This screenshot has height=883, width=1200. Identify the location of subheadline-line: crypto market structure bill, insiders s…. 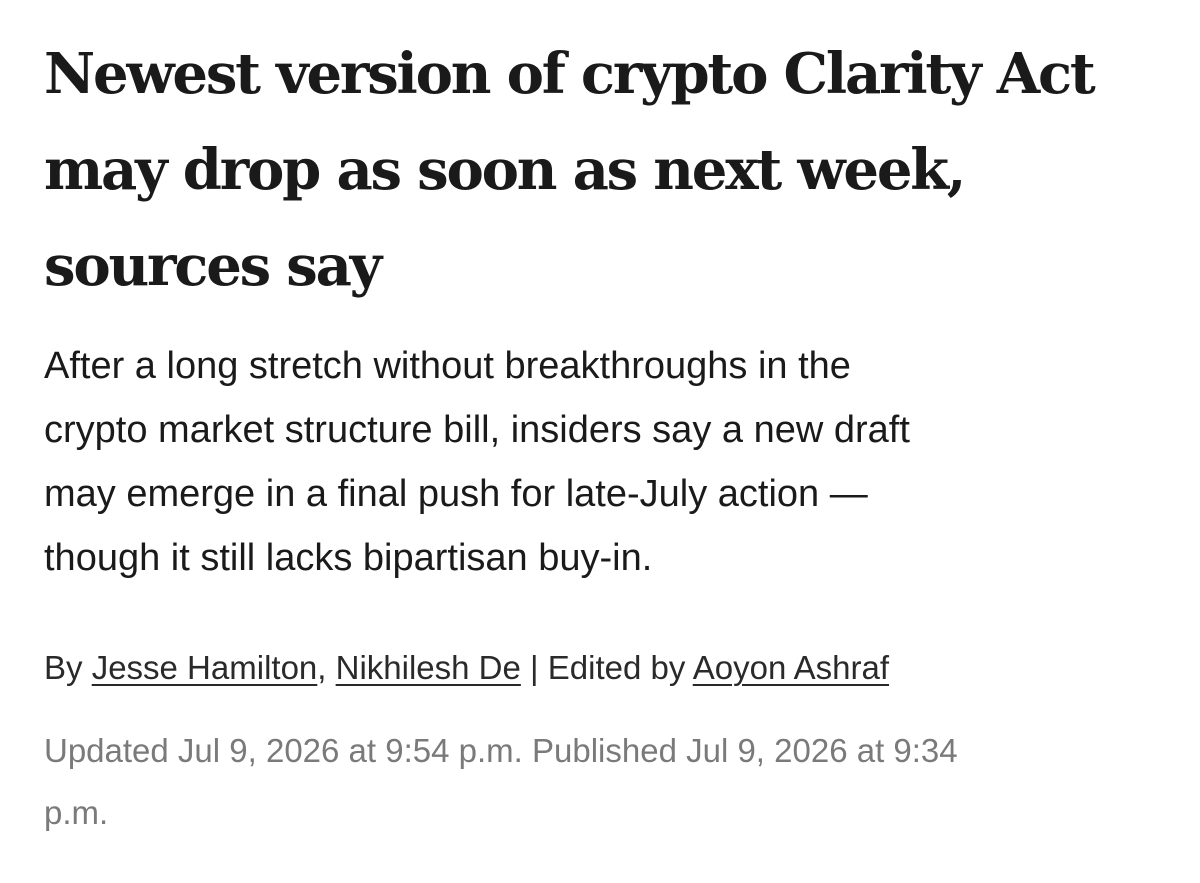
(477, 430).